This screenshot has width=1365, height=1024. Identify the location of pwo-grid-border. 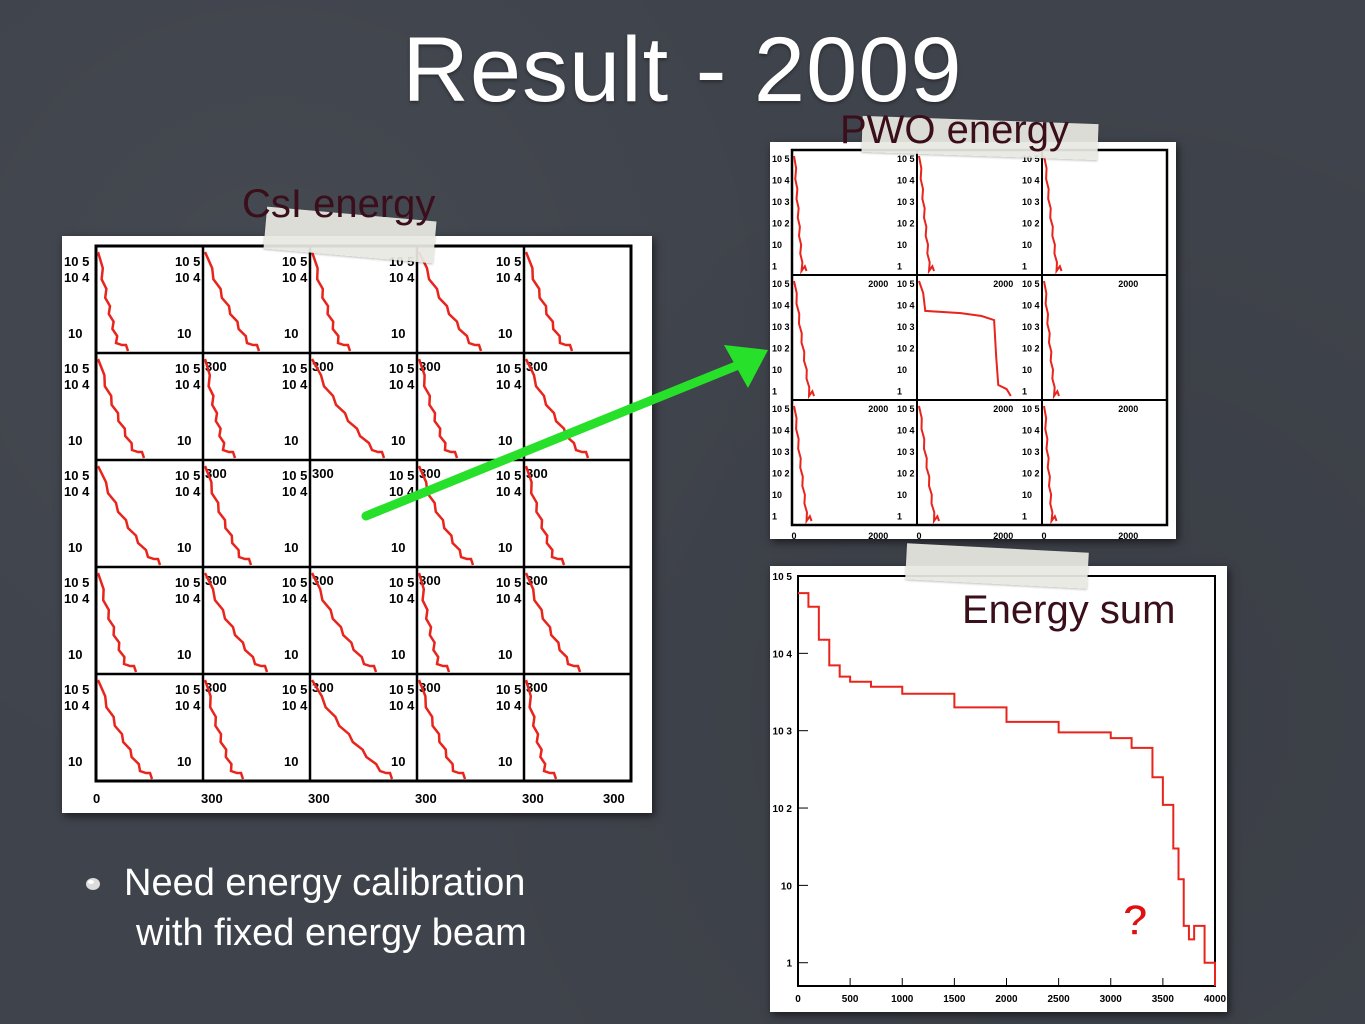
(979, 337).